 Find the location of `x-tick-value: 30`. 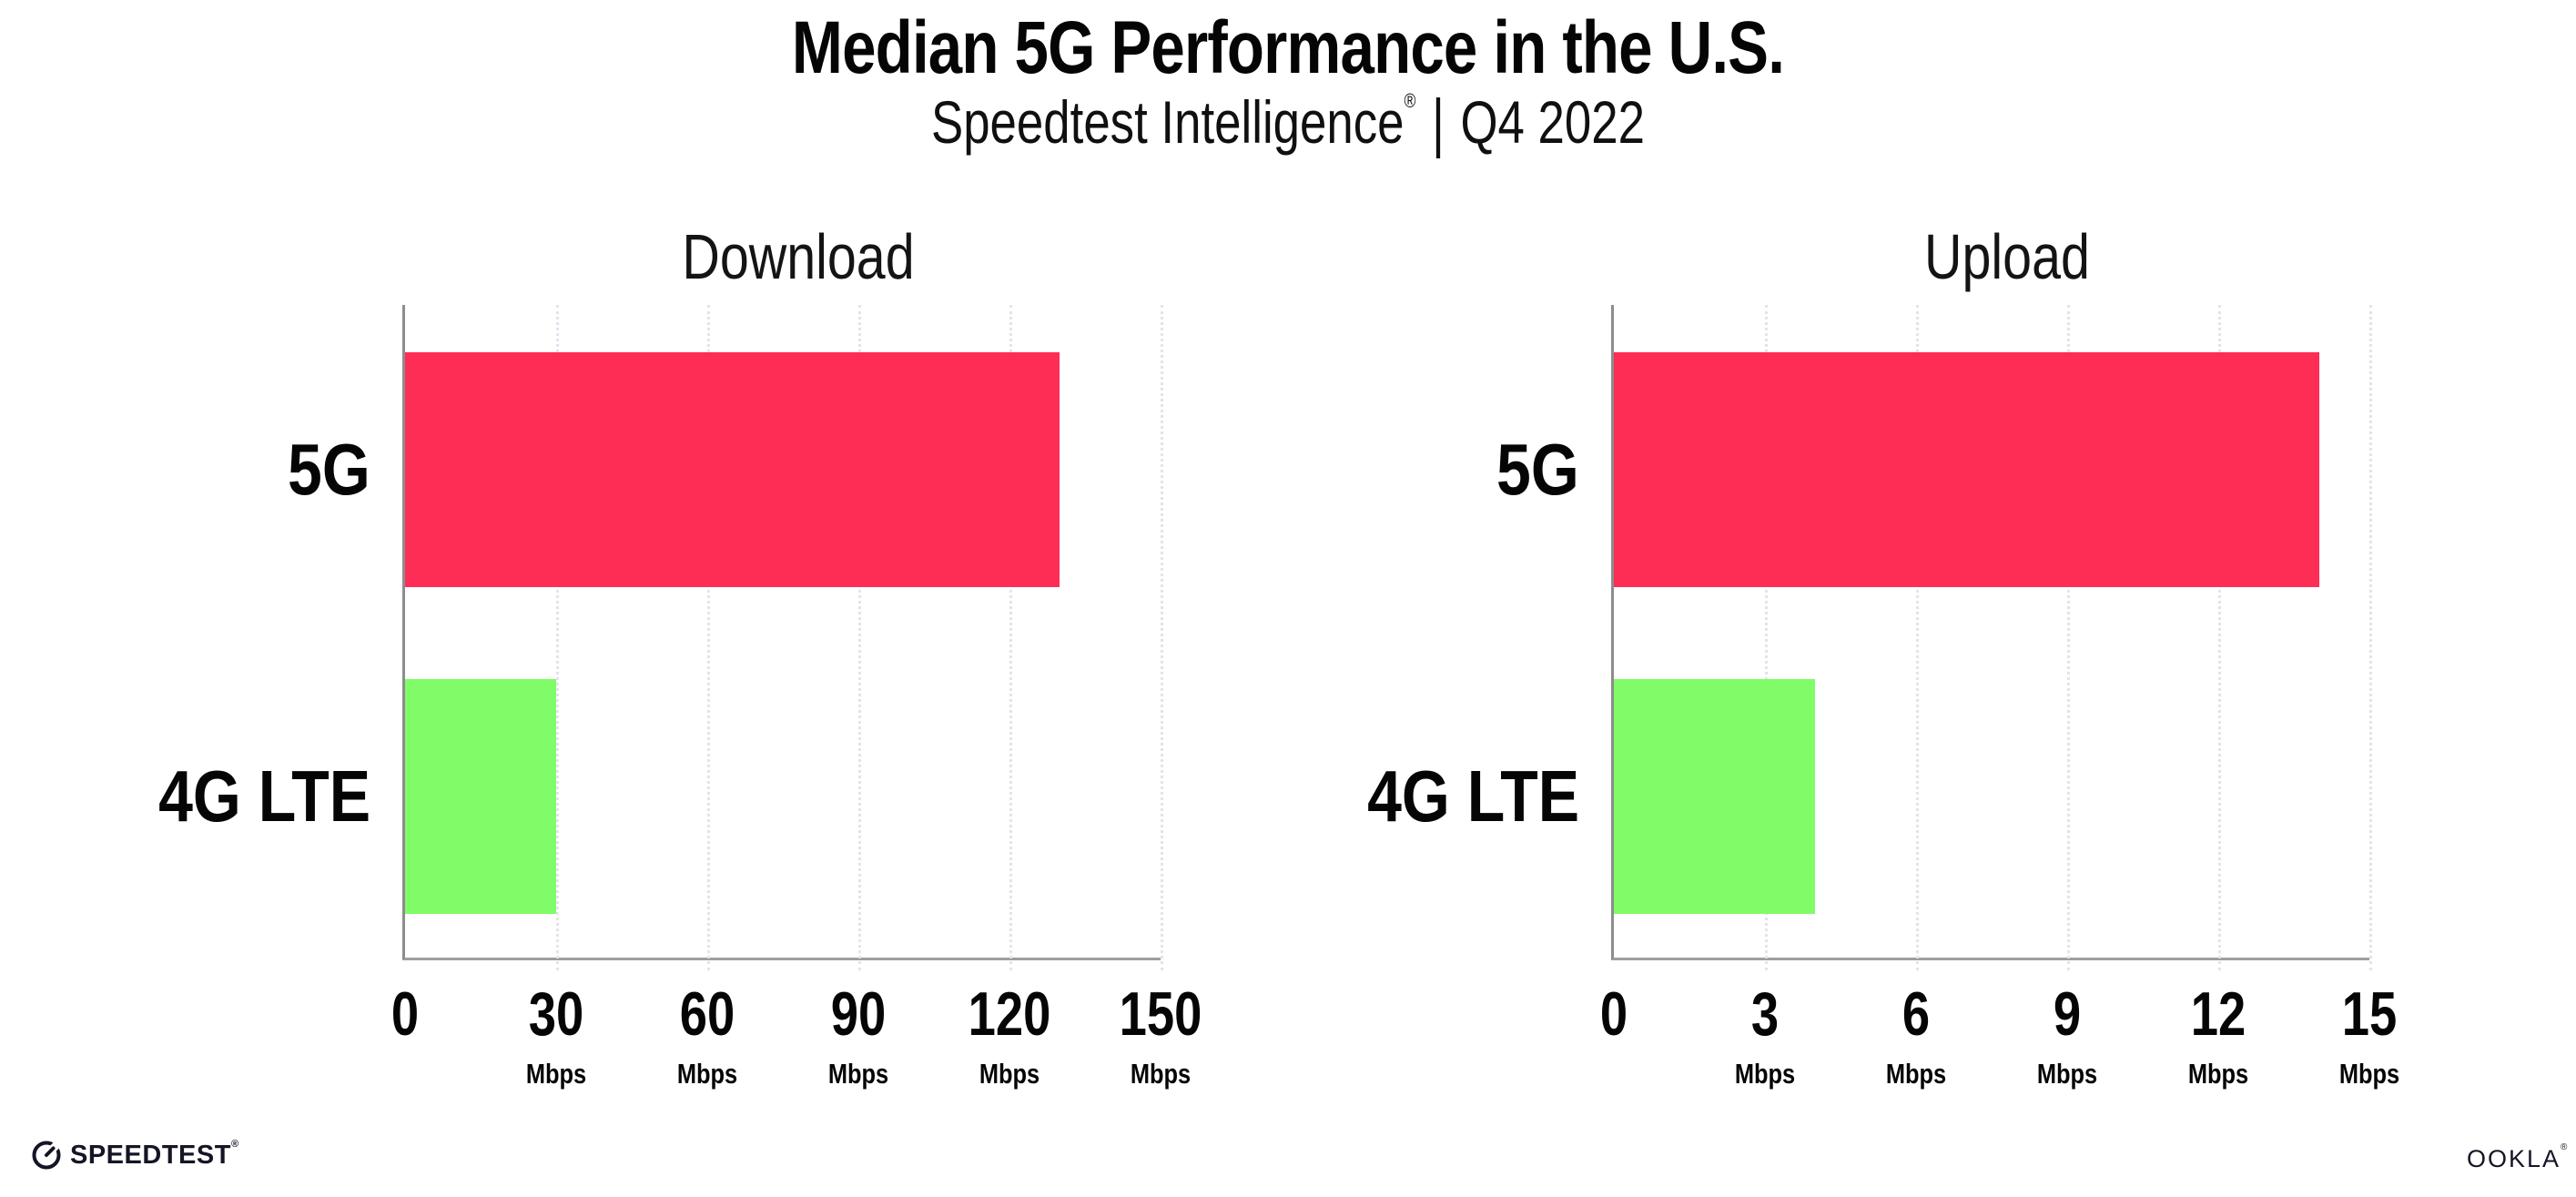

x-tick-value: 30 is located at coordinates (556, 1014).